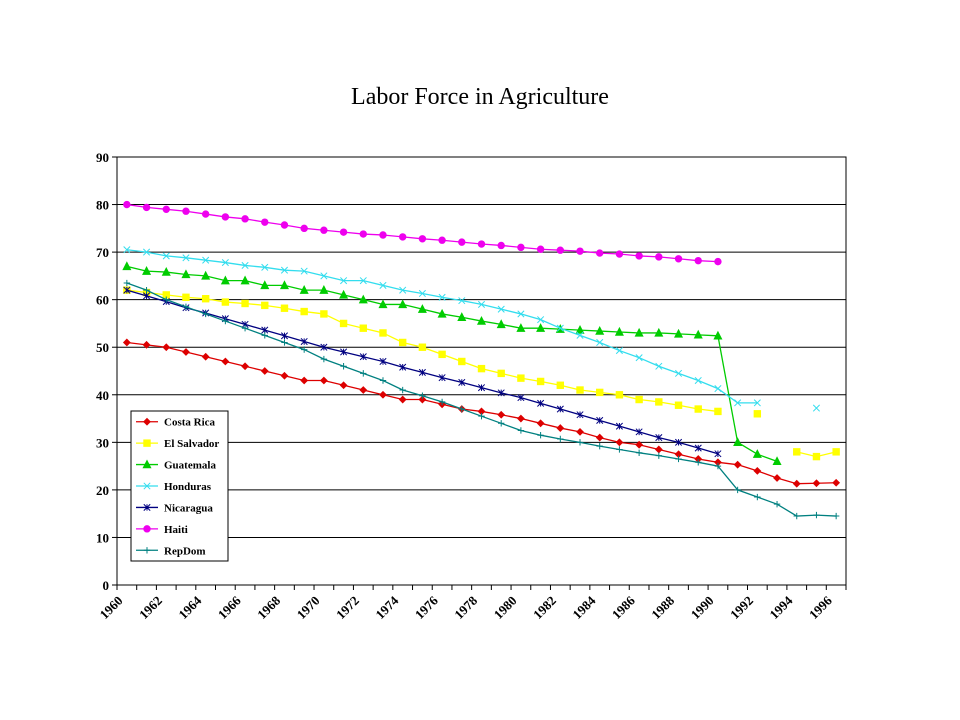  What do you see at coordinates (150, 607) in the screenshot?
I see `x-tick-label: 1962` at bounding box center [150, 607].